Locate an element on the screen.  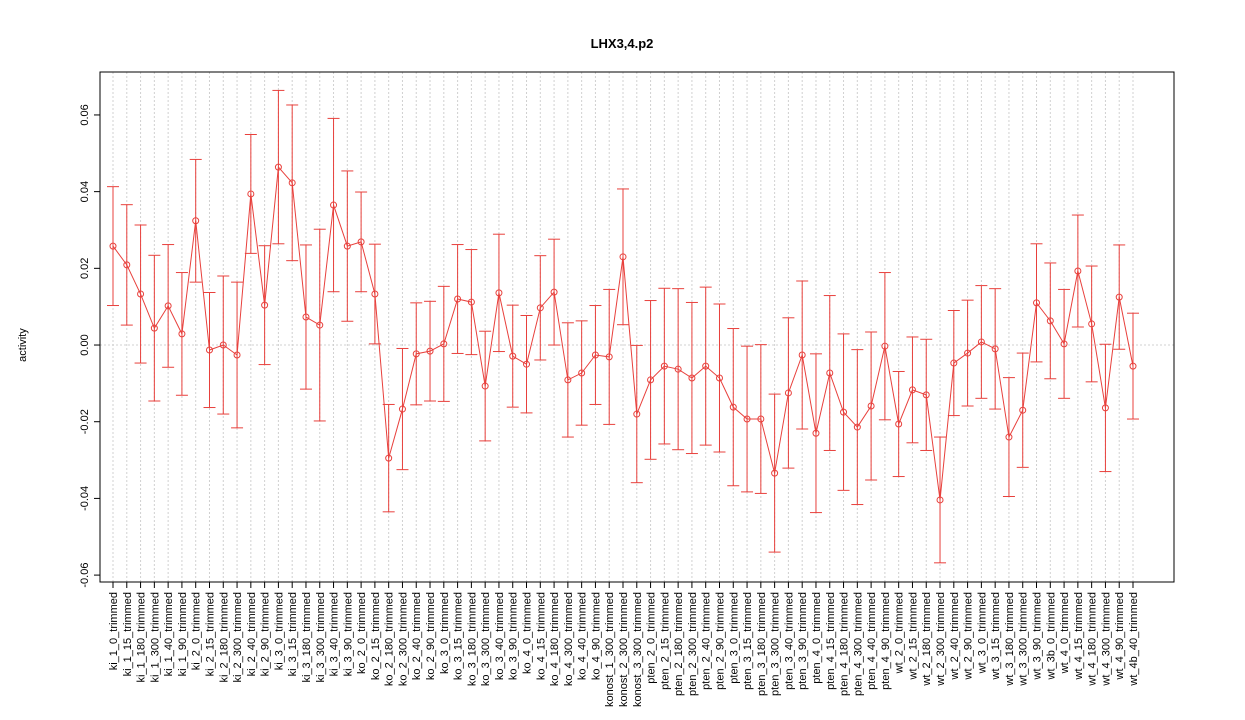
x-tick-label: ki_3_0_trimmed is located at coordinates (279, 631).